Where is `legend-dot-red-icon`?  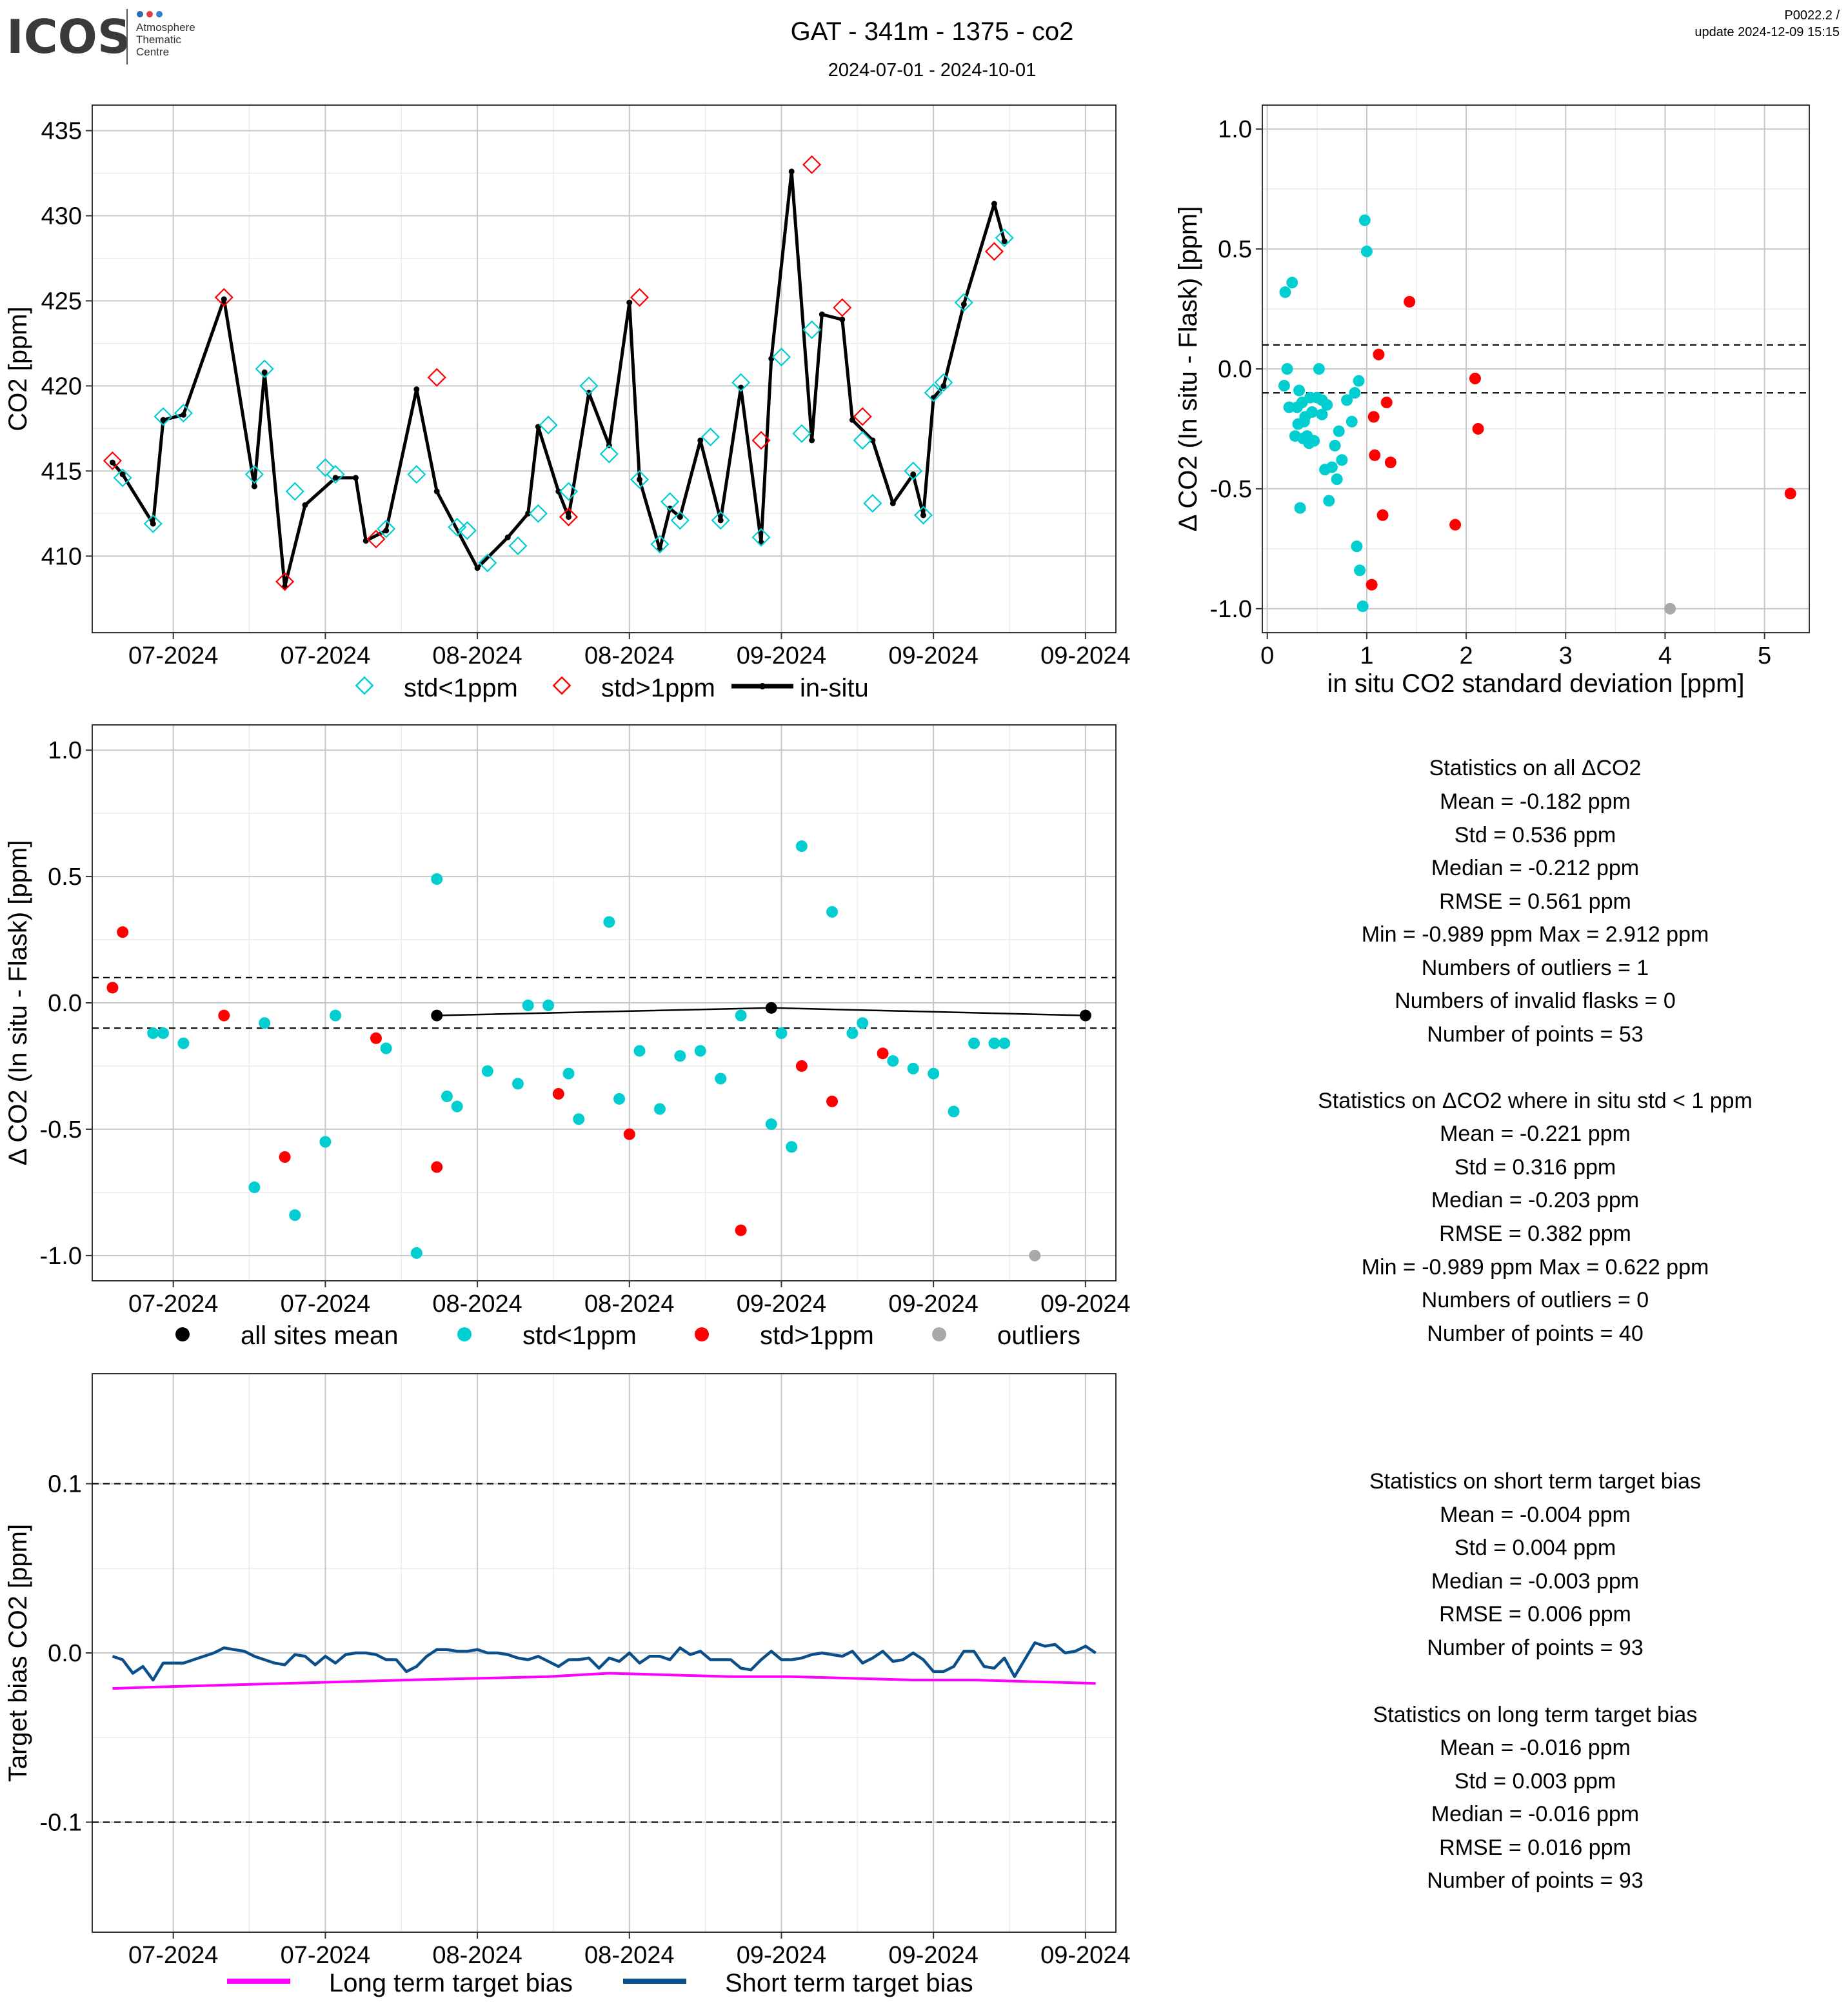 legend-dot-red-icon is located at coordinates (702, 1334).